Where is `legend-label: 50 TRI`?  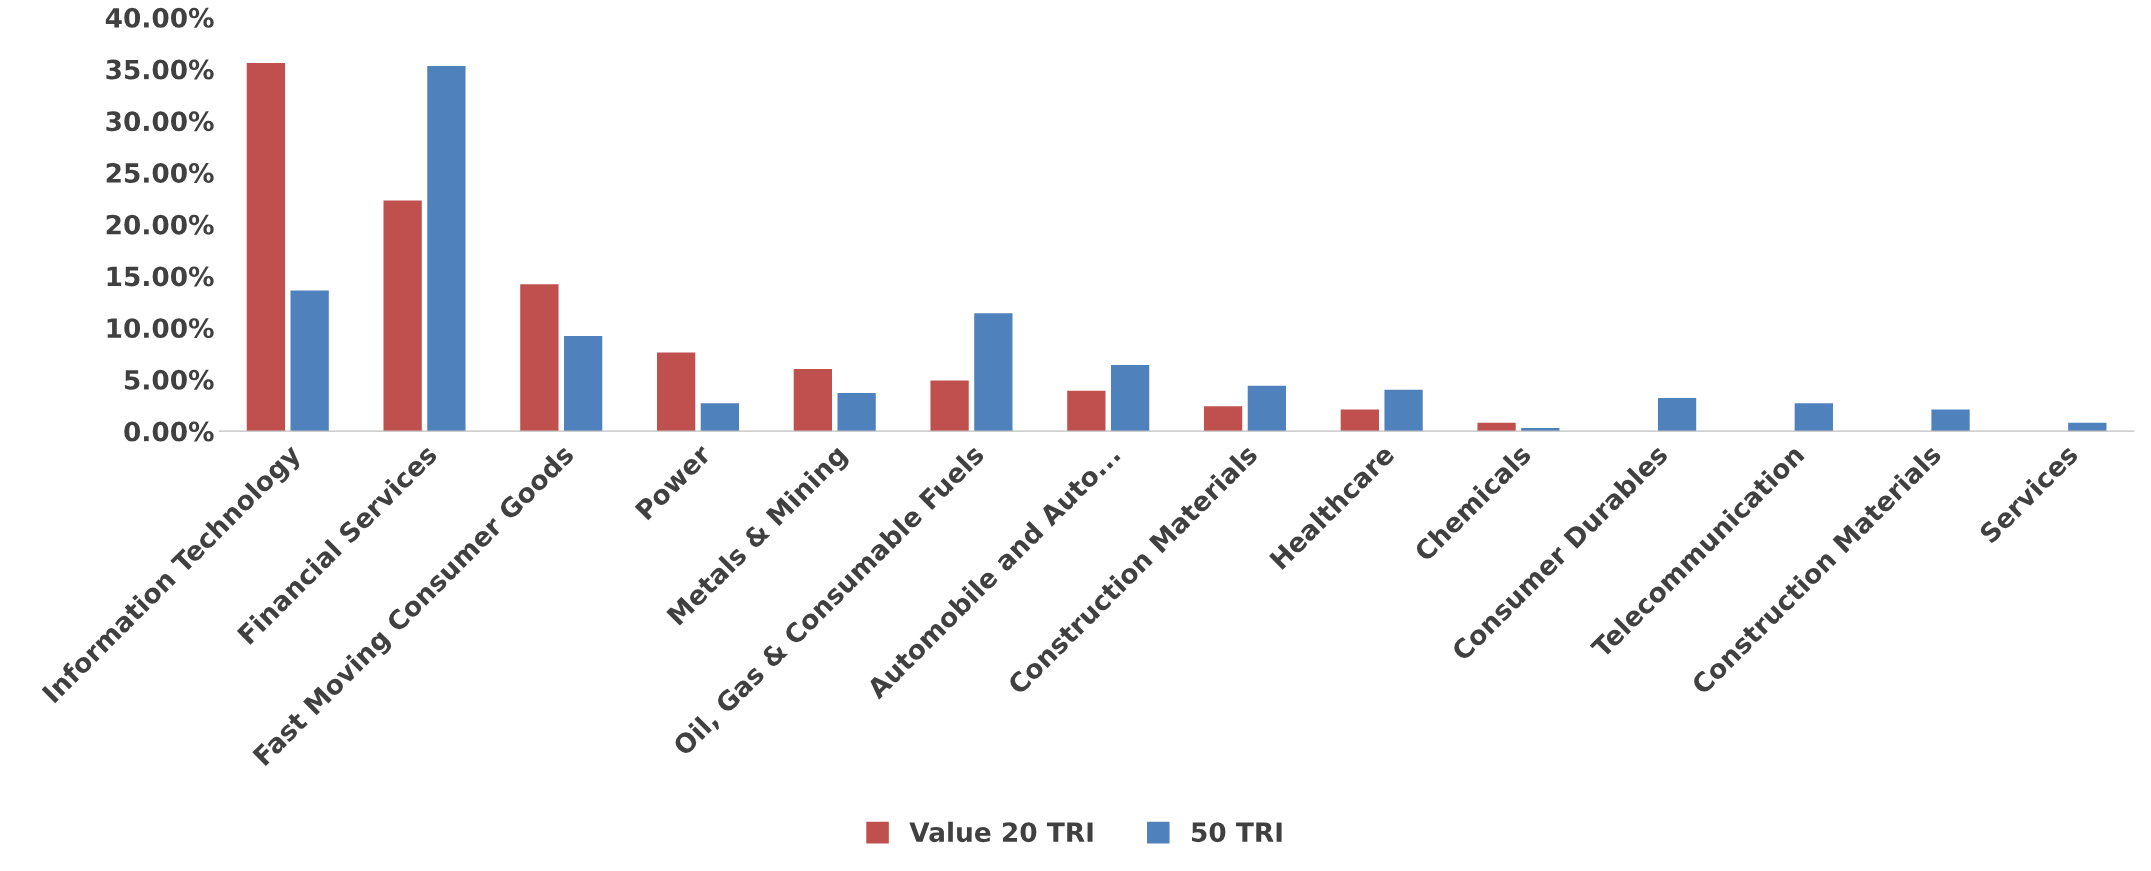 legend-label: 50 TRI is located at coordinates (1237, 832).